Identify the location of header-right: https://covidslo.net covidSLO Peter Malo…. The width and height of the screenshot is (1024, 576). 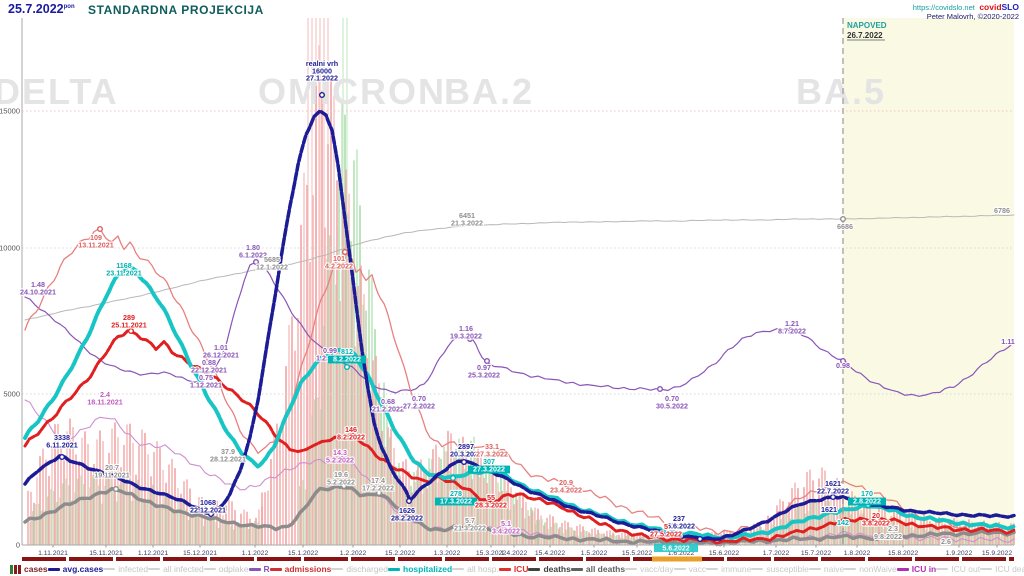
(965, 11).